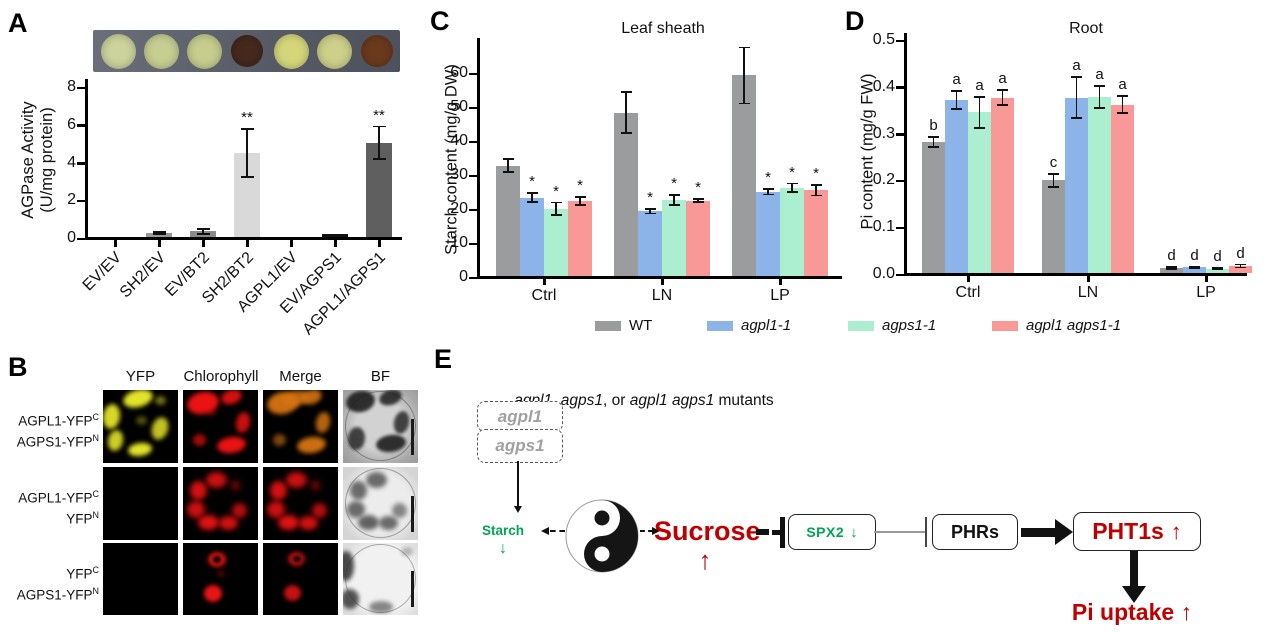 Image resolution: width=1270 pixels, height=632 pixels. Describe the element at coordinates (780, 295) in the screenshot. I see `group-label-LP: LP` at that location.